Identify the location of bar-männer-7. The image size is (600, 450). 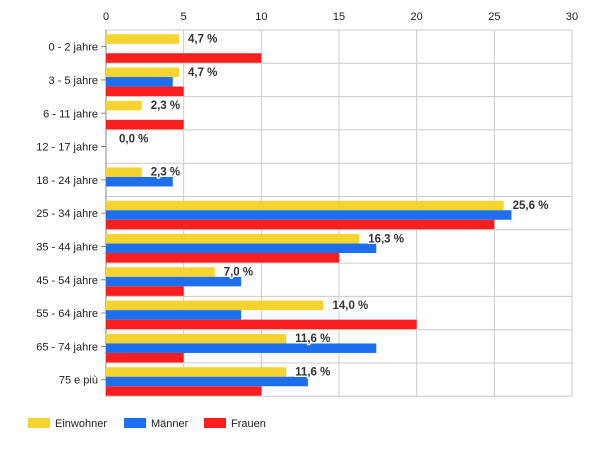
(174, 281).